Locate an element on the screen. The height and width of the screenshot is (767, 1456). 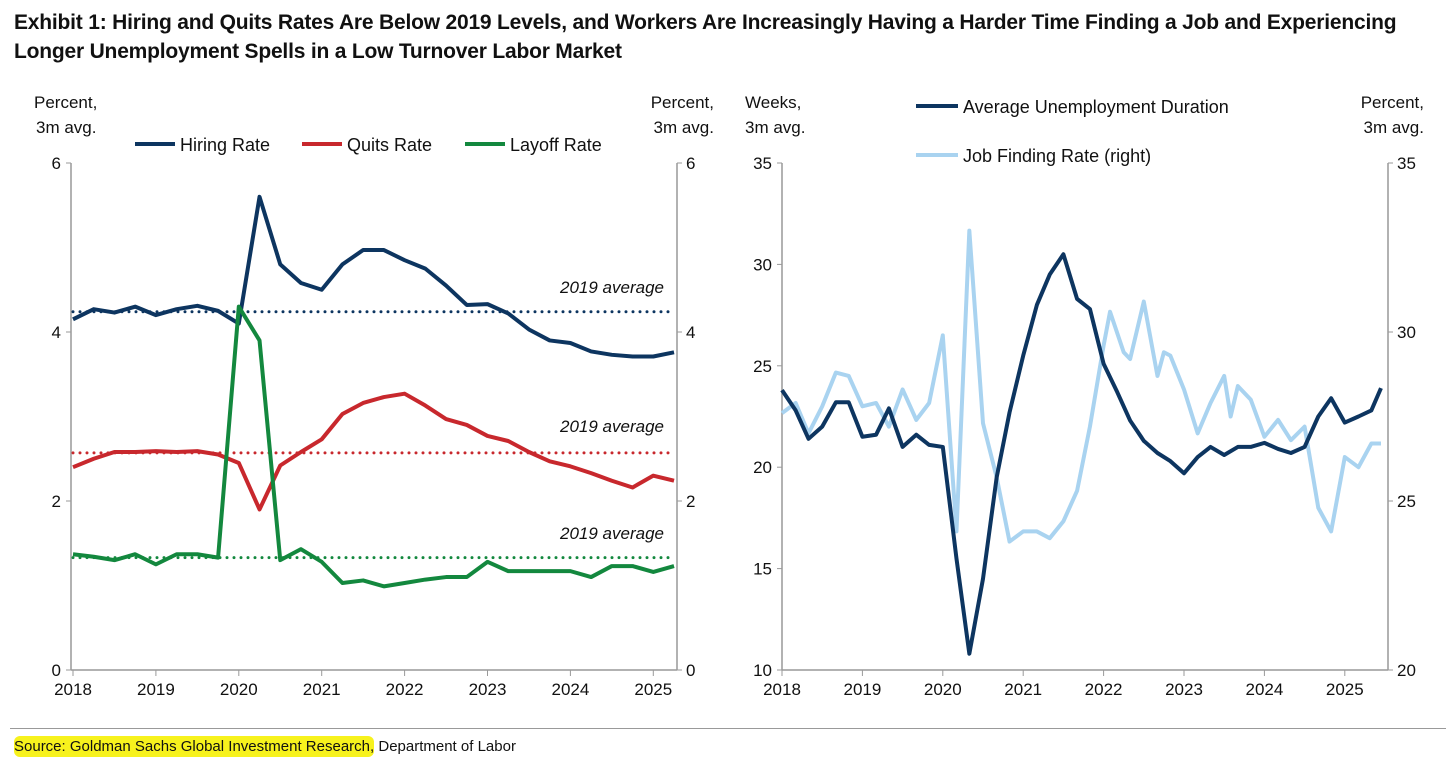
right-chart-y-right-label: Percent, is located at coordinates (1392, 102).